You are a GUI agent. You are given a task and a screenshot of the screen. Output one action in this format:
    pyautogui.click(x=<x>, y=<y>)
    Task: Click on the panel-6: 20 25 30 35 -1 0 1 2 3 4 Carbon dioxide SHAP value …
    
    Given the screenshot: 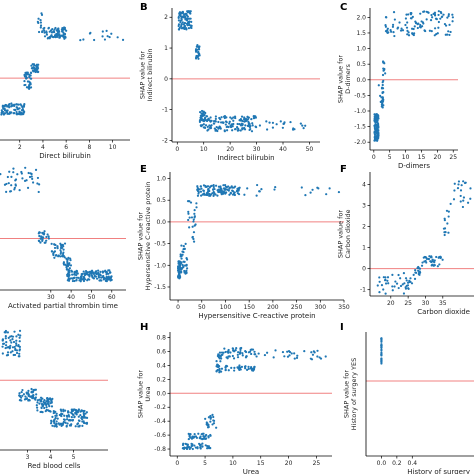 What is the action you would take?
    pyautogui.click(x=405, y=240)
    